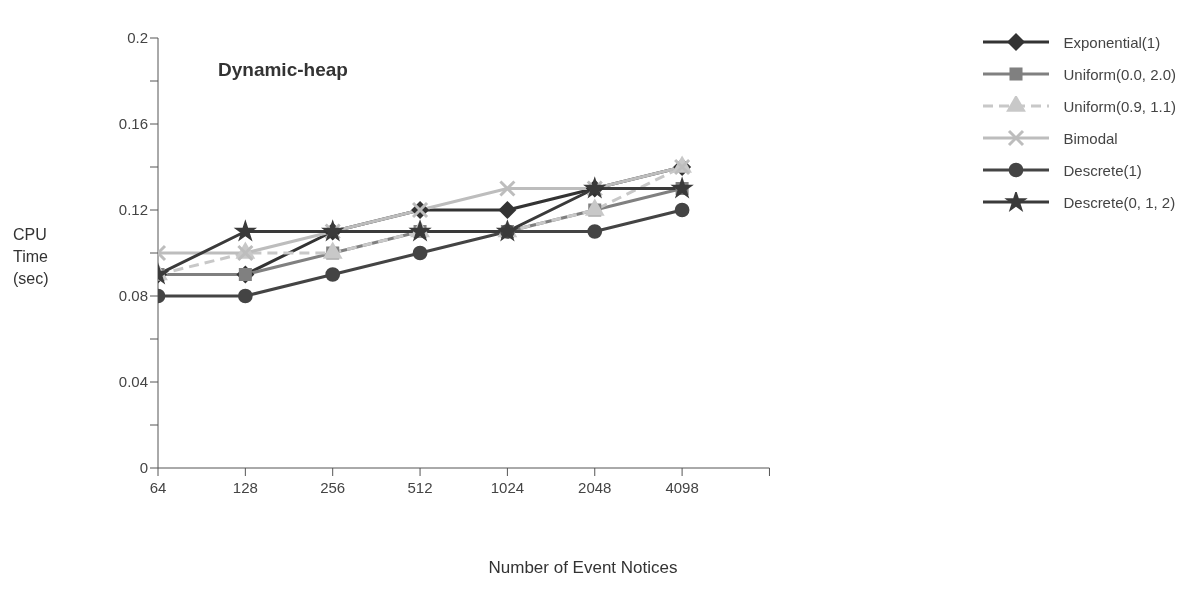 The image size is (1192, 590). What do you see at coordinates (31, 257) in the screenshot?
I see `y-axis-title: CPU Time (sec)` at bounding box center [31, 257].